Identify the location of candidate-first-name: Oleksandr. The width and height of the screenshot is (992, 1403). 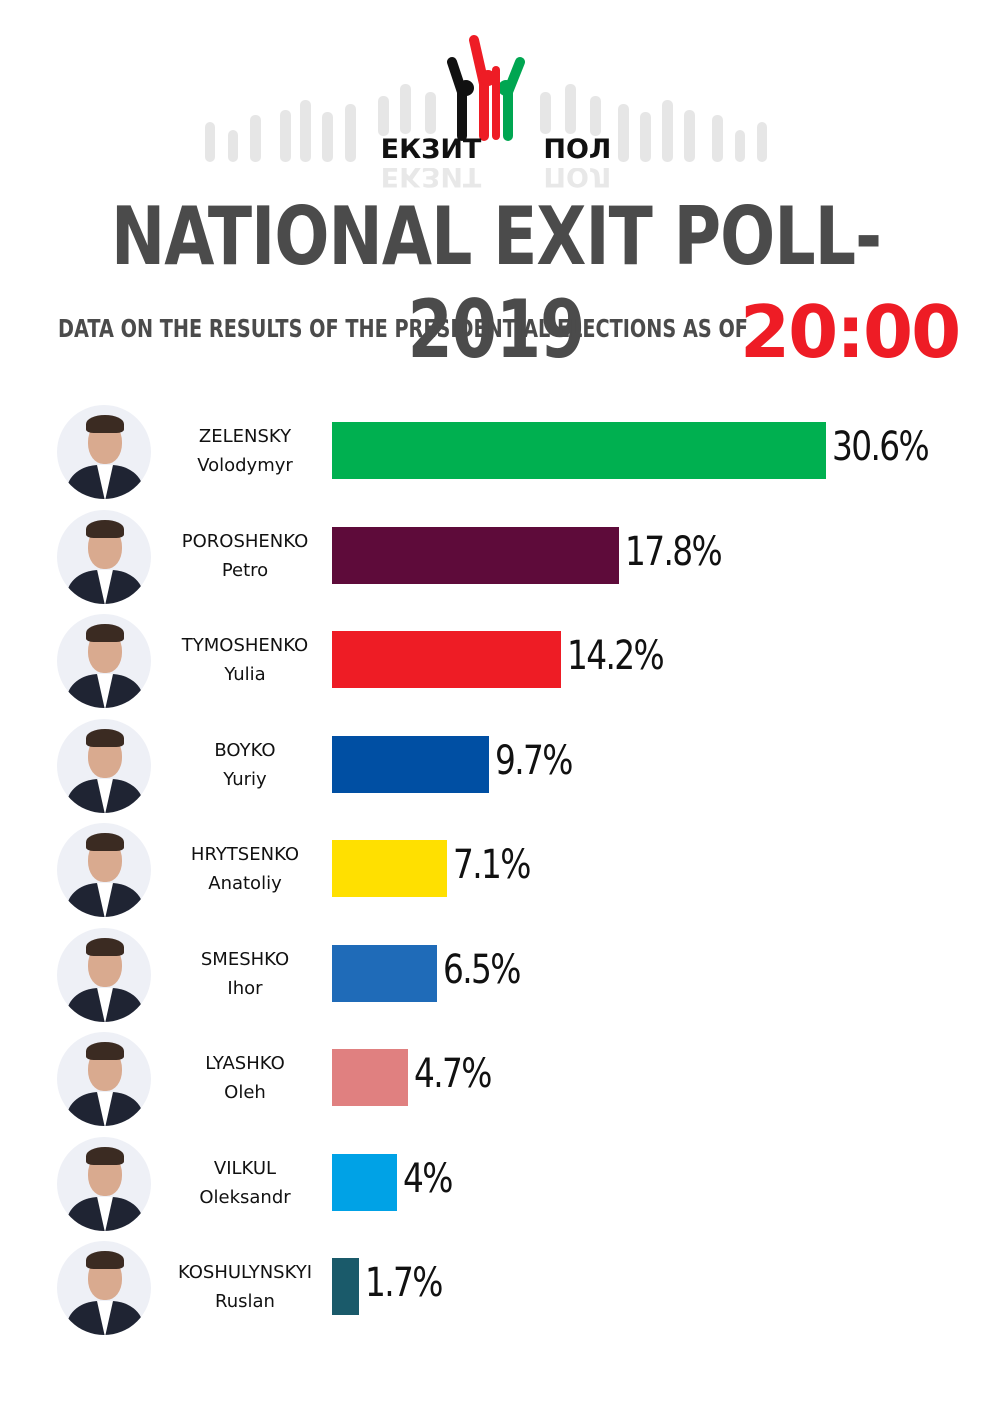
(245, 1197).